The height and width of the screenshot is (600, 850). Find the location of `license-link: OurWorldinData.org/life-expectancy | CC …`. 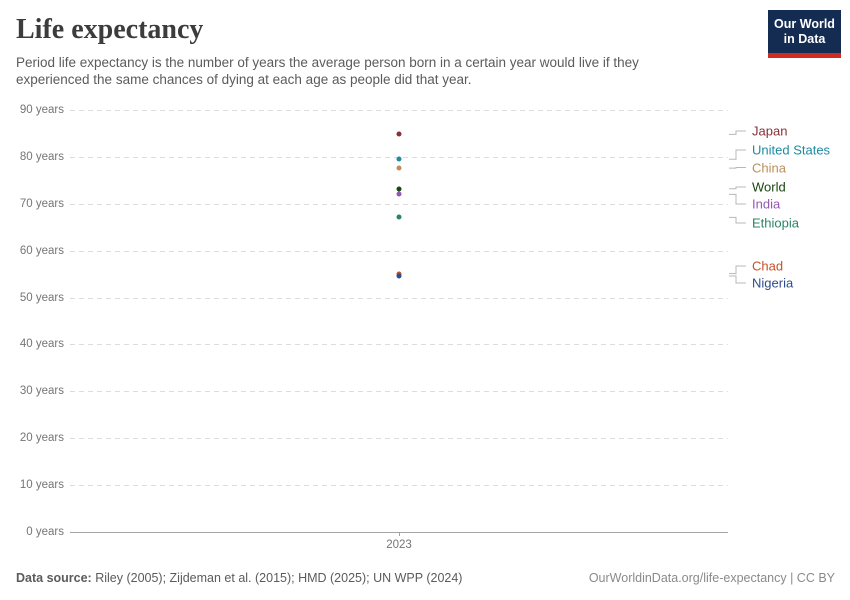

license-link: OurWorldinData.org/life-expectancy | CC … is located at coordinates (711, 578).